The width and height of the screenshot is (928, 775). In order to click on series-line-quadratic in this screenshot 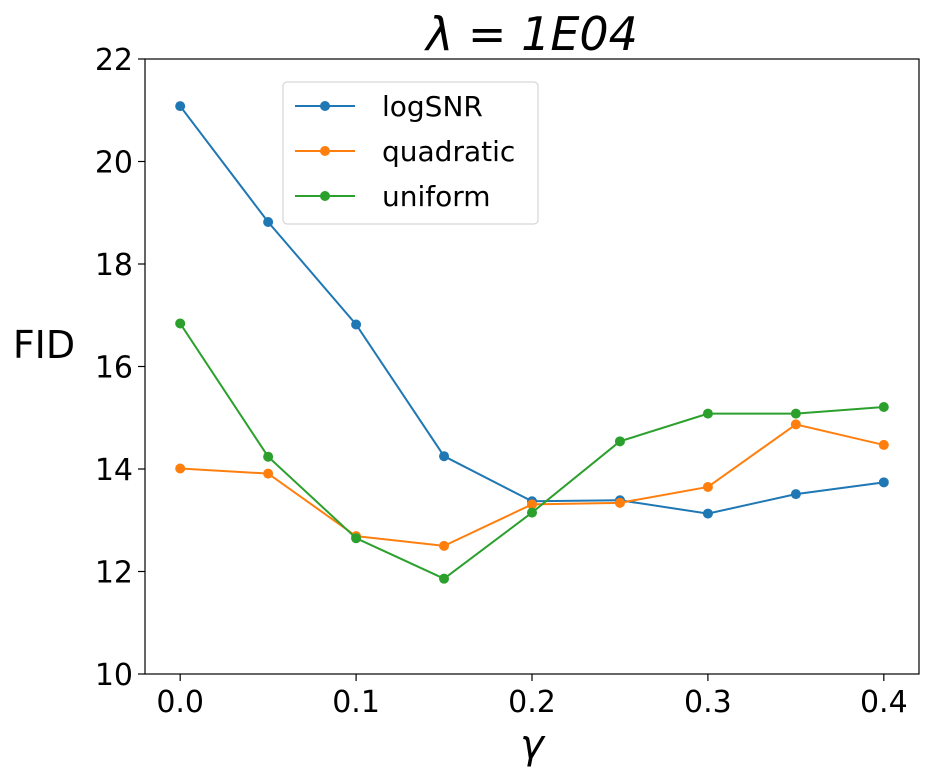, I will do `click(532, 485)`.